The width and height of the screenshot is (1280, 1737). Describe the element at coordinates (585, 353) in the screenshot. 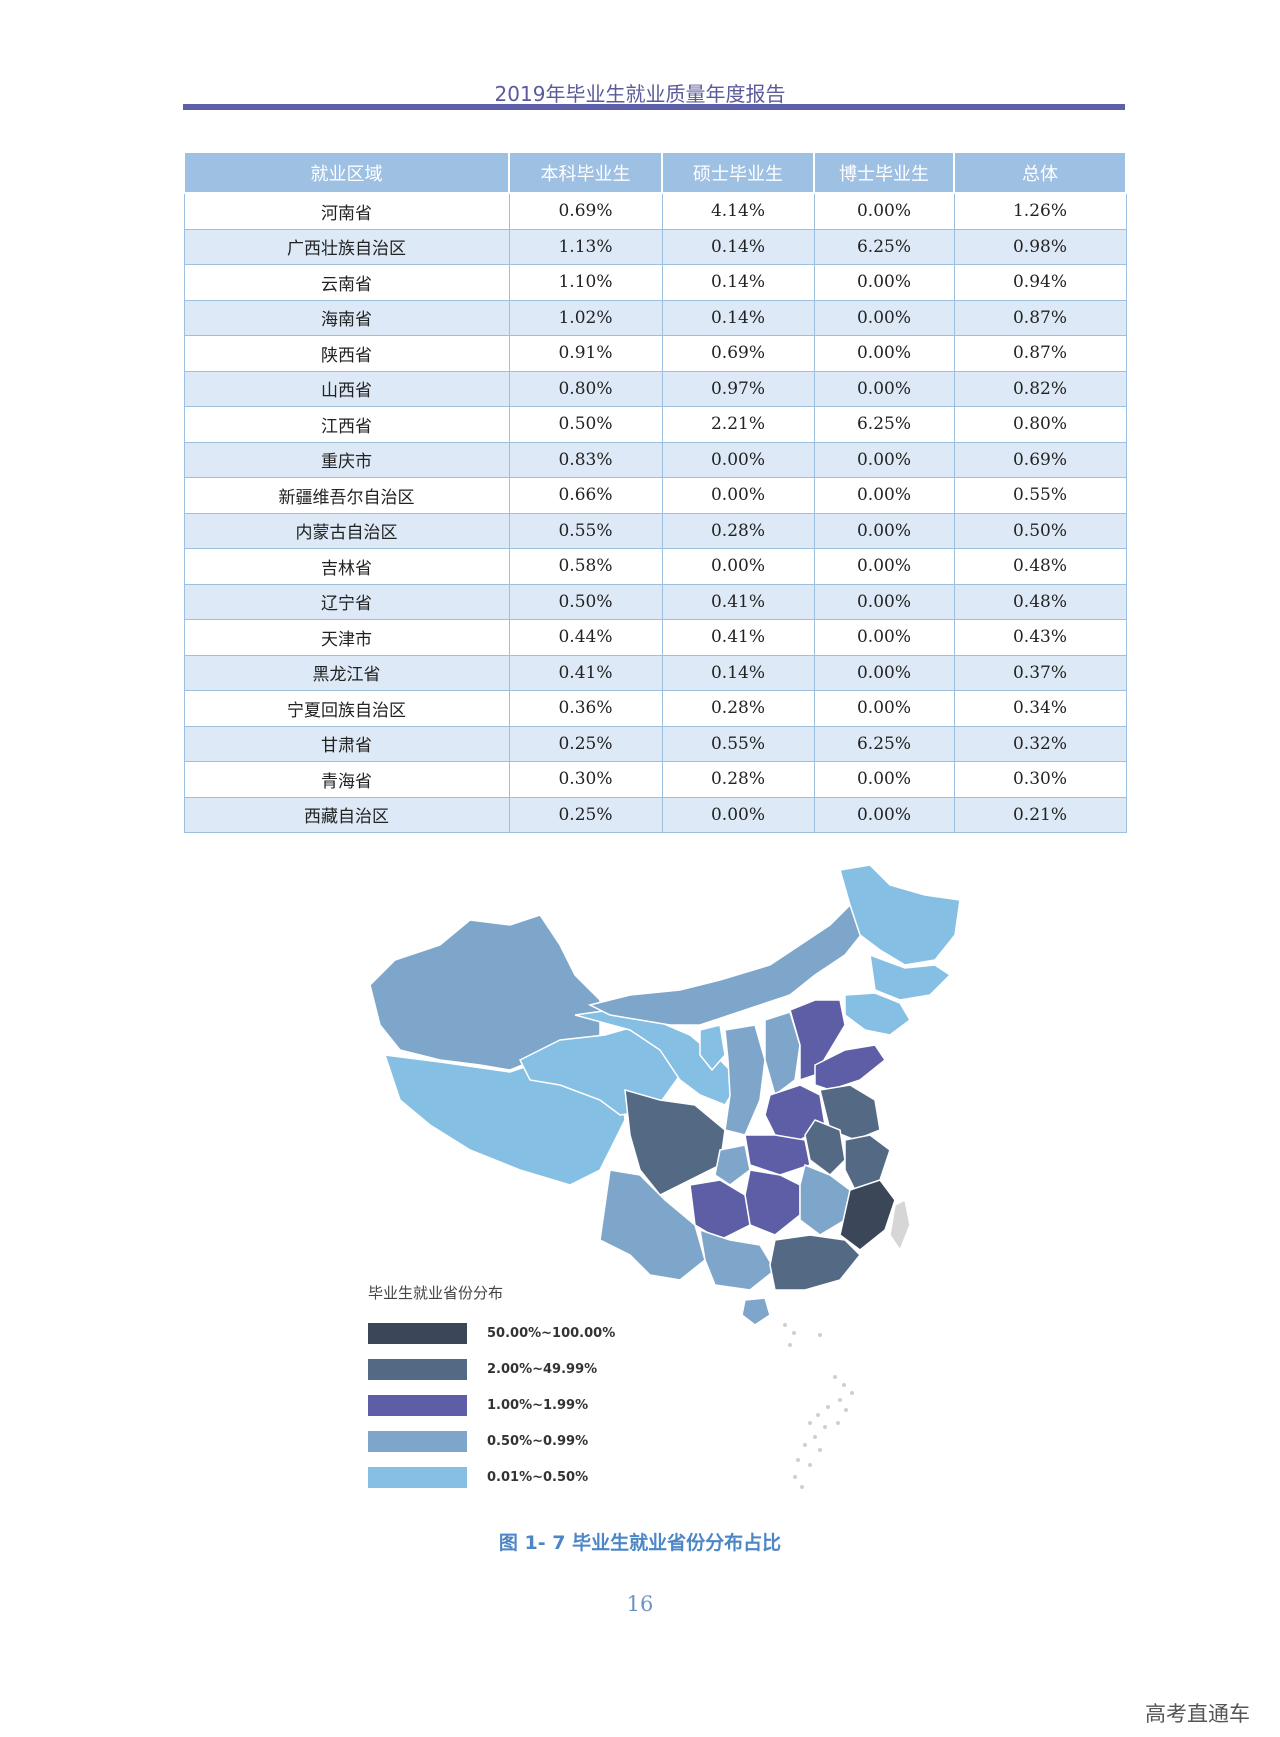

I see `percent-cell: 0.91%` at that location.